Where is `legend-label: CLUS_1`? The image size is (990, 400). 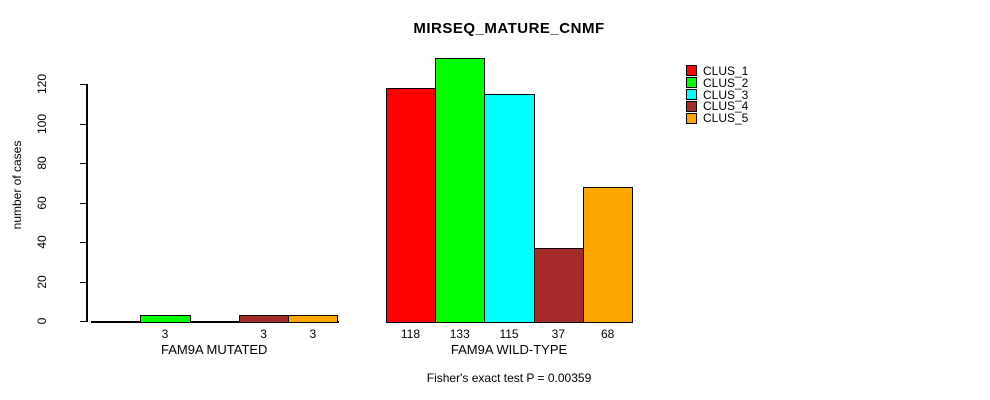
legend-label: CLUS_1 is located at coordinates (726, 70).